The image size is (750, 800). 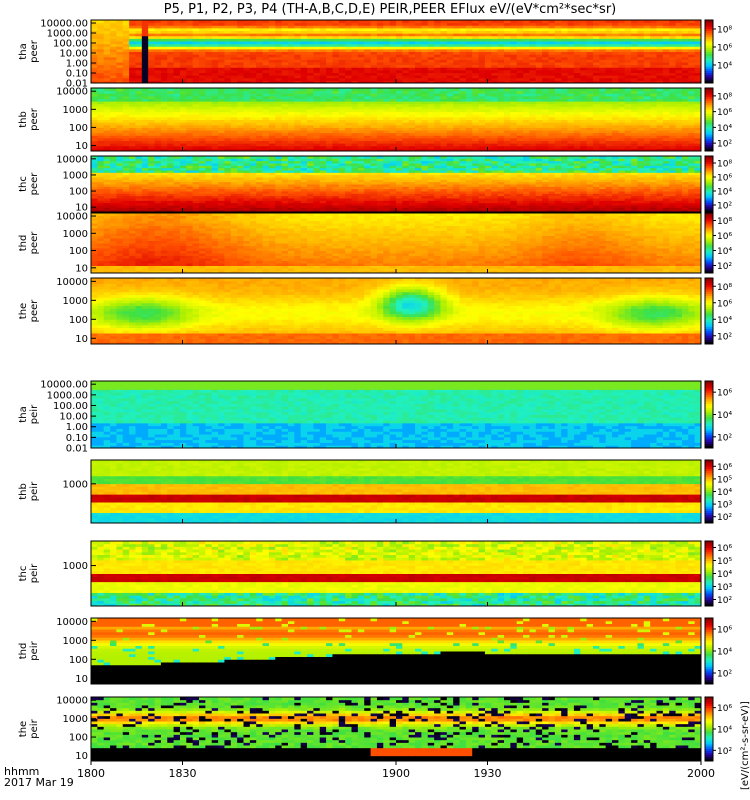 What do you see at coordinates (709, 59) in the screenshot?
I see `colorbar-segment` at bounding box center [709, 59].